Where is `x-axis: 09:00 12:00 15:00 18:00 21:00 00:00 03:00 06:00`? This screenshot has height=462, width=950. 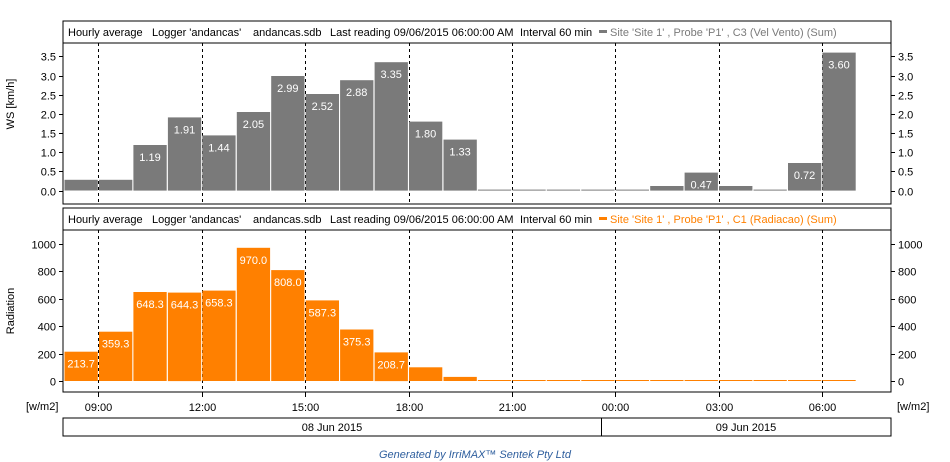 x-axis: 09:00 12:00 15:00 18:00 21:00 00:00 03:00 06:00 is located at coordinates (461, 403).